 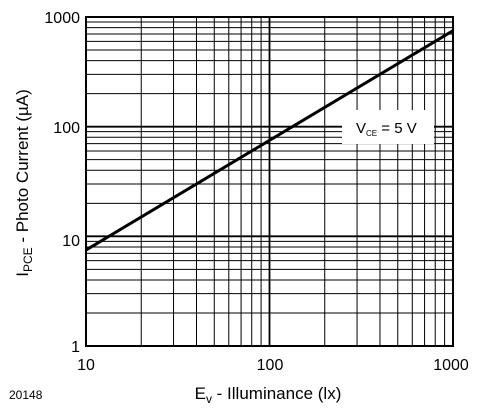 I want to click on x-axis-title: Ev - Illuminance (lx), so click(x=268, y=395).